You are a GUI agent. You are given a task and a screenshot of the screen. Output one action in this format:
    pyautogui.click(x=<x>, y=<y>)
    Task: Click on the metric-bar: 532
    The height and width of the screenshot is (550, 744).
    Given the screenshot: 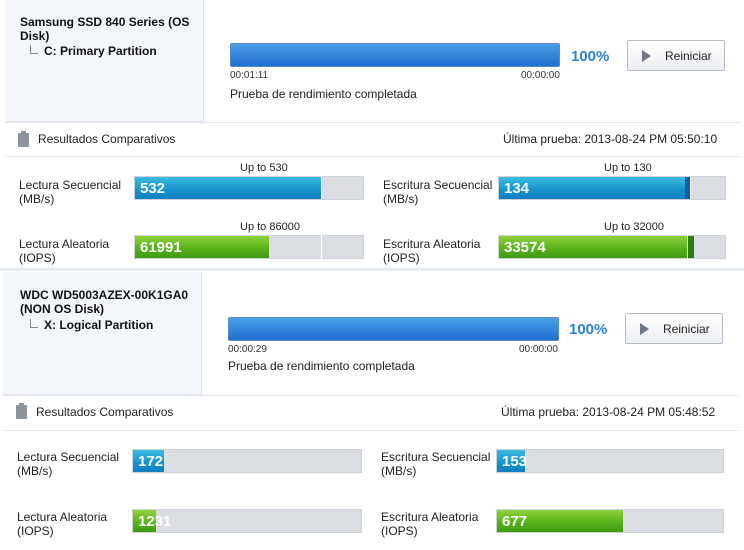 What is the action you would take?
    pyautogui.click(x=249, y=187)
    